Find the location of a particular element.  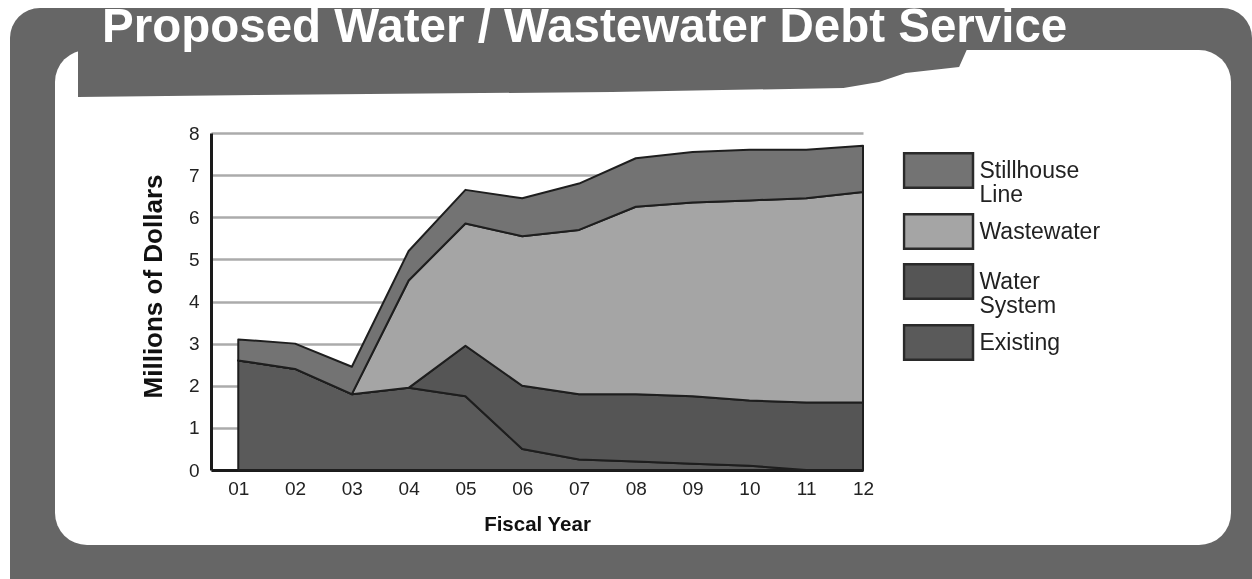

x-tick-label: 06 is located at coordinates (523, 488).